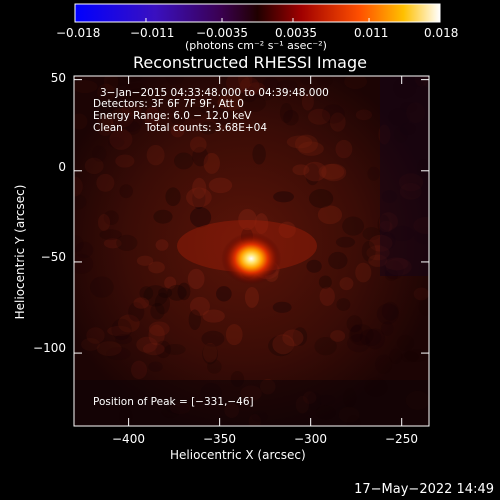  What do you see at coordinates (53, 257) in the screenshot?
I see `y-tick-label-2: −50` at bounding box center [53, 257].